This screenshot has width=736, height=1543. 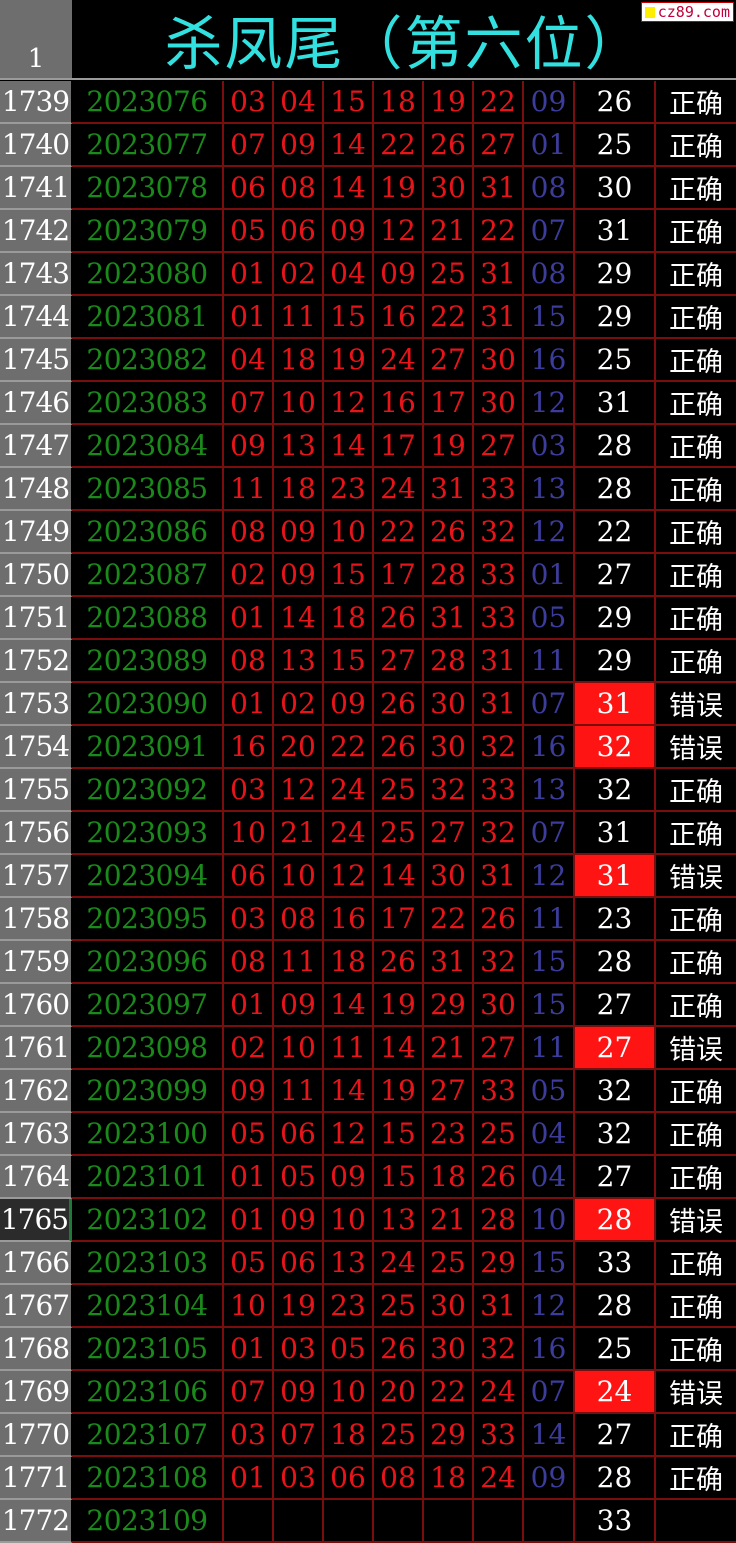 What do you see at coordinates (148, 1435) in the screenshot?
I see `issue-cell: 2023107` at bounding box center [148, 1435].